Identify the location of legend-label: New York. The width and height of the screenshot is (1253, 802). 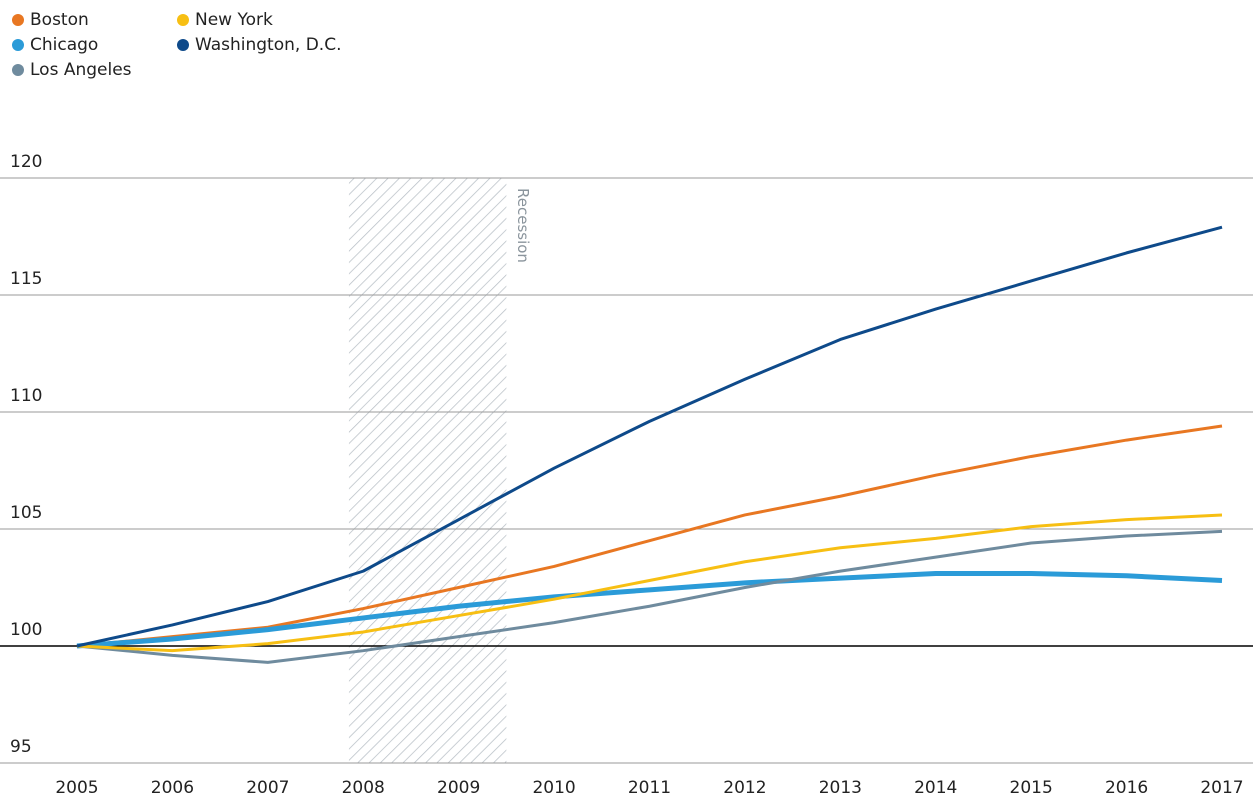
(234, 20).